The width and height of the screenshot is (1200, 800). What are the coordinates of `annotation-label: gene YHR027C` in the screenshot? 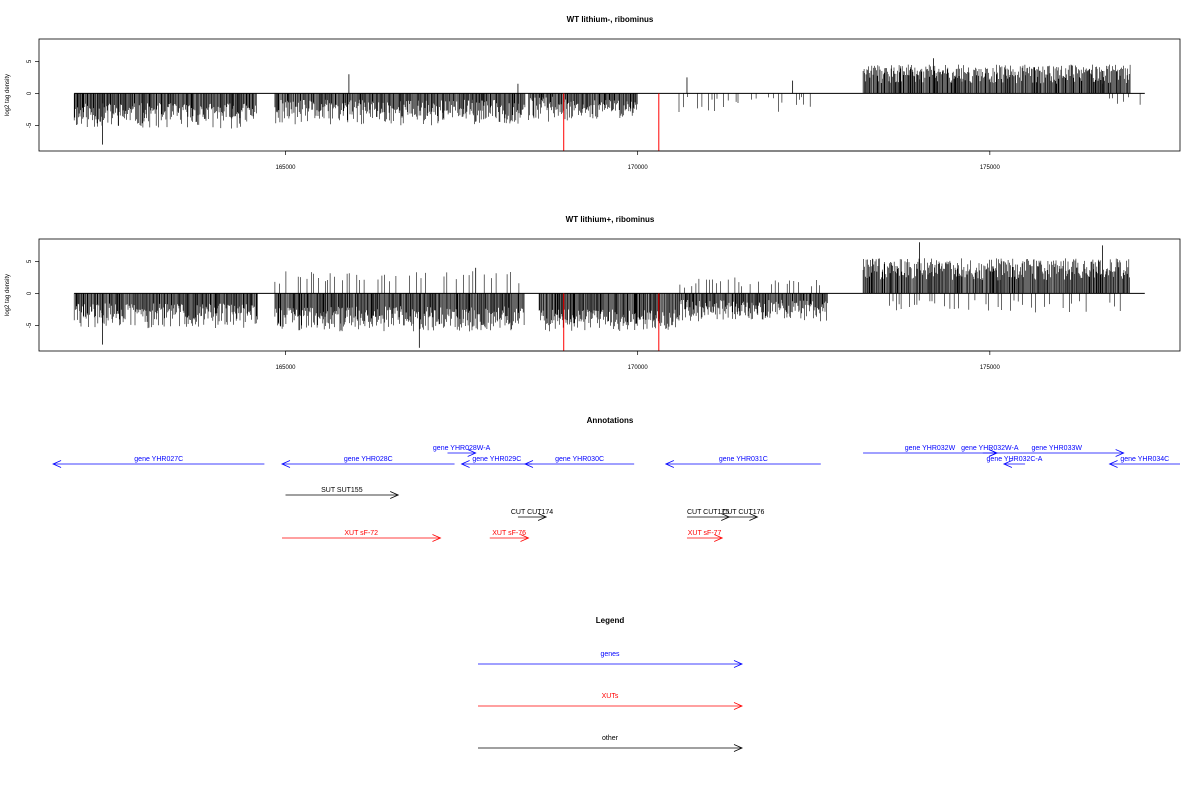 It's located at (158, 459).